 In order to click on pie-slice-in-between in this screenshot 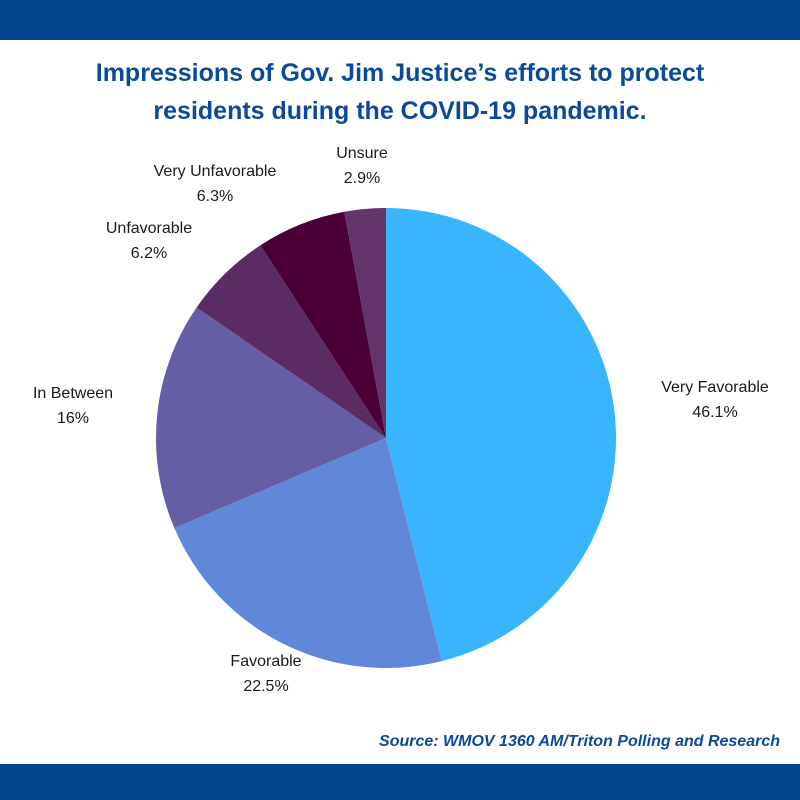, I will do `click(271, 418)`.